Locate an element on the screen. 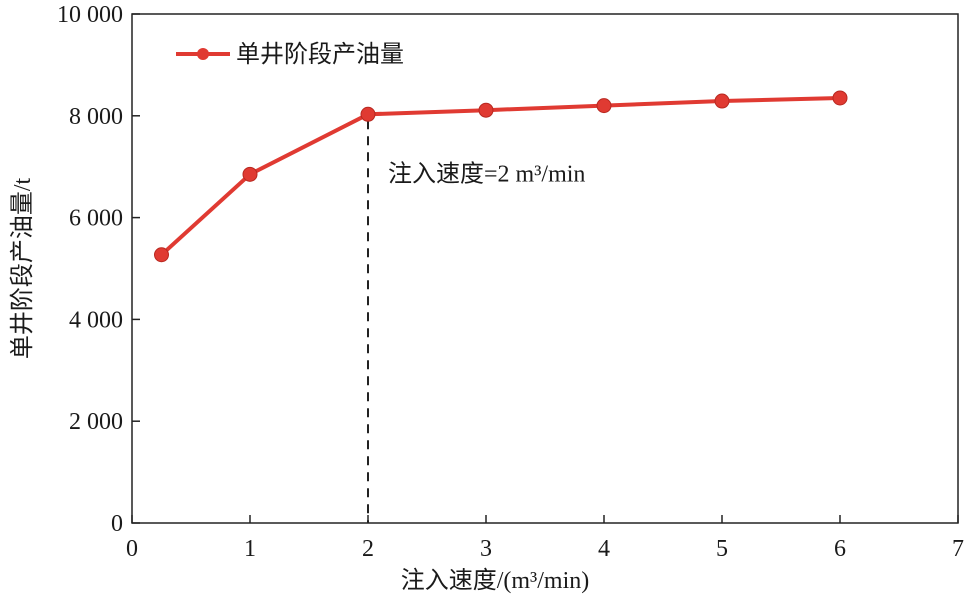  x-tick-labels: 0 1 2 3 4 5 6 7 is located at coordinates (545, 549).